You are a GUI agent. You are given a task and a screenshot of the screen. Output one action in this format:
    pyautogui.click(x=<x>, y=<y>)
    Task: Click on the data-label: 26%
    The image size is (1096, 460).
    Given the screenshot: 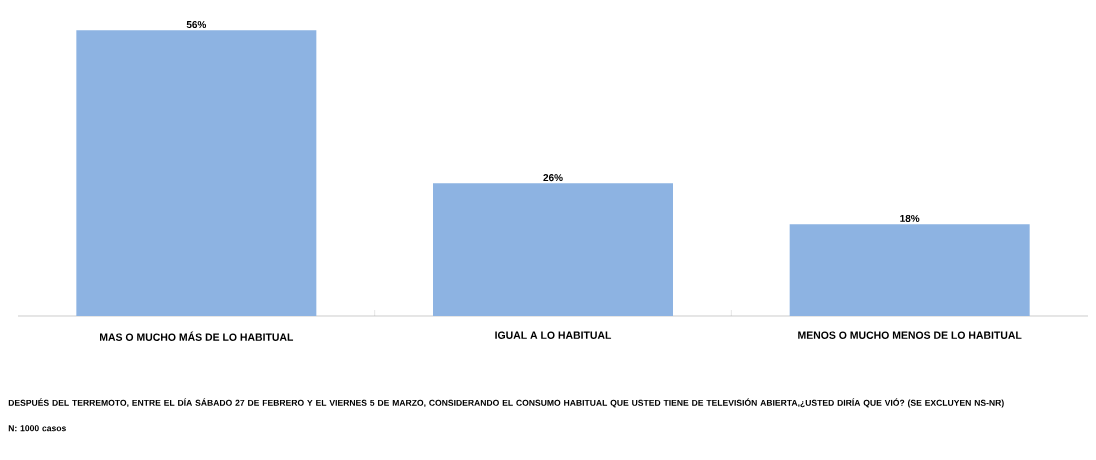 What is the action you would take?
    pyautogui.click(x=553, y=178)
    